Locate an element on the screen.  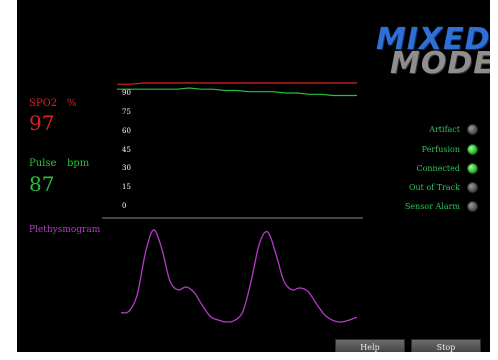
pulse-label: Pulse is located at coordinates (43, 163).